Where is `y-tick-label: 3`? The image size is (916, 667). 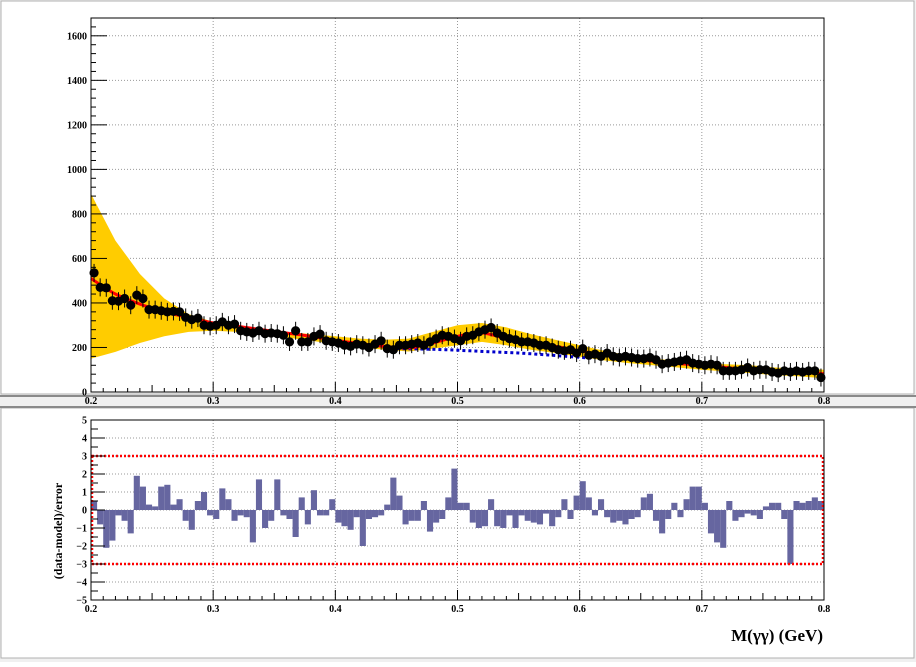 y-tick-label: 3 is located at coordinates (84, 457).